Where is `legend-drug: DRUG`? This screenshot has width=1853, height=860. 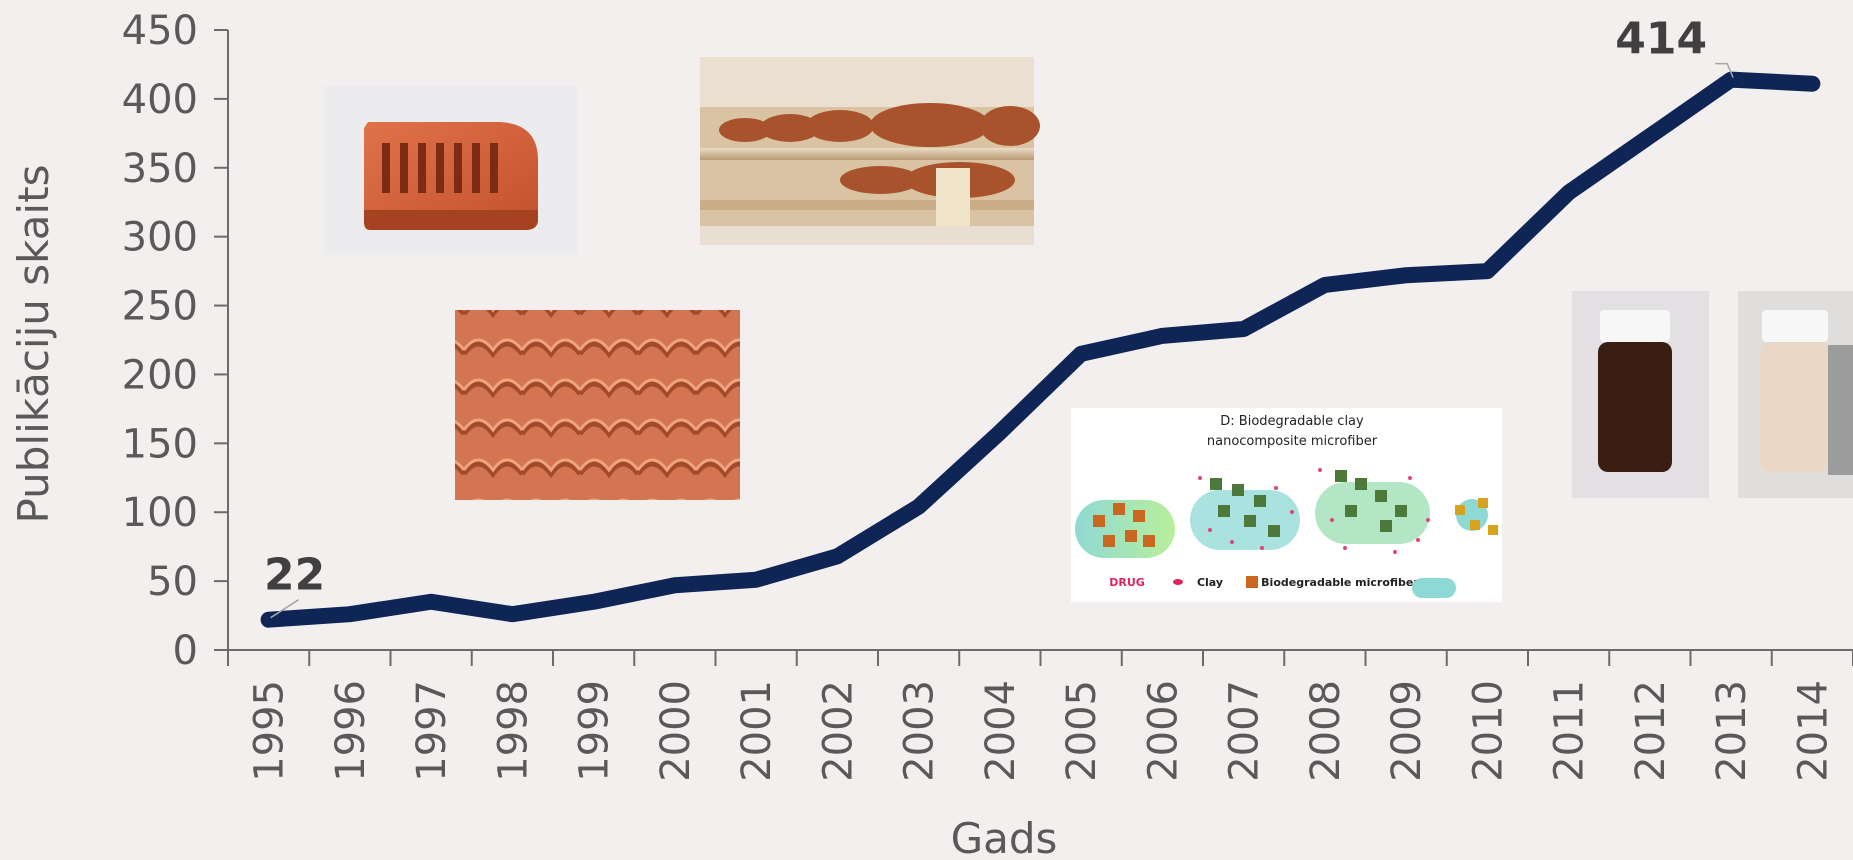
legend-drug: DRUG is located at coordinates (1127, 582).